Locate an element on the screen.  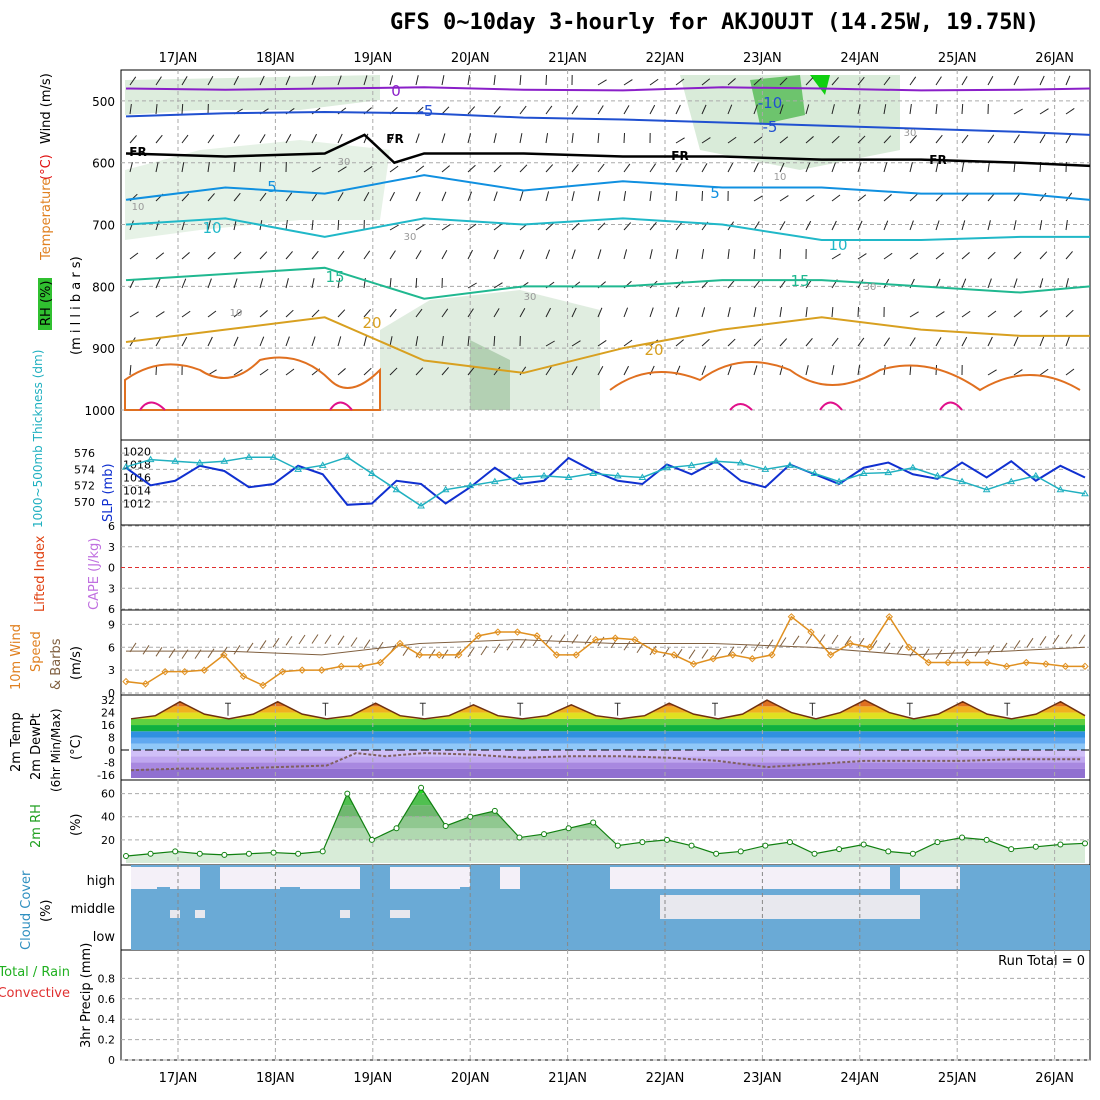
y-tick-label: 40 is located at coordinates (108, 817).